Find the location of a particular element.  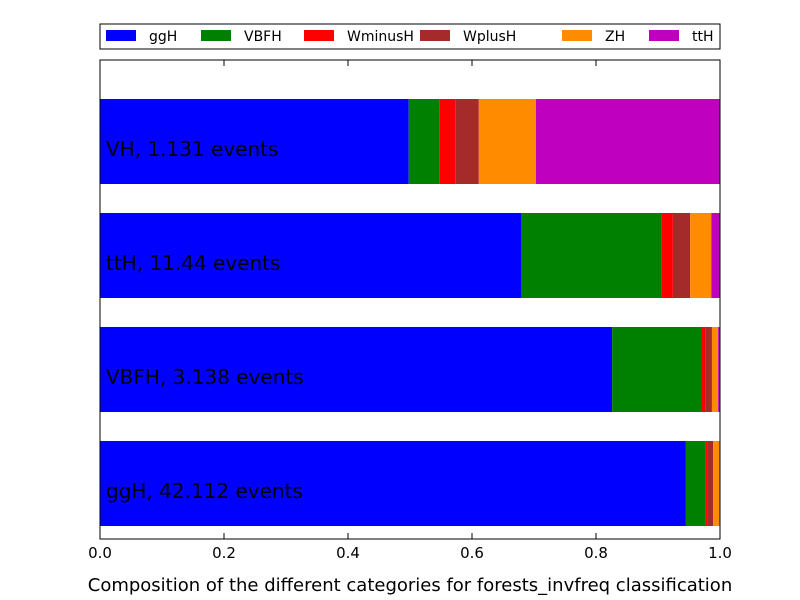

x-tick-label: 0.0 is located at coordinates (100, 553).